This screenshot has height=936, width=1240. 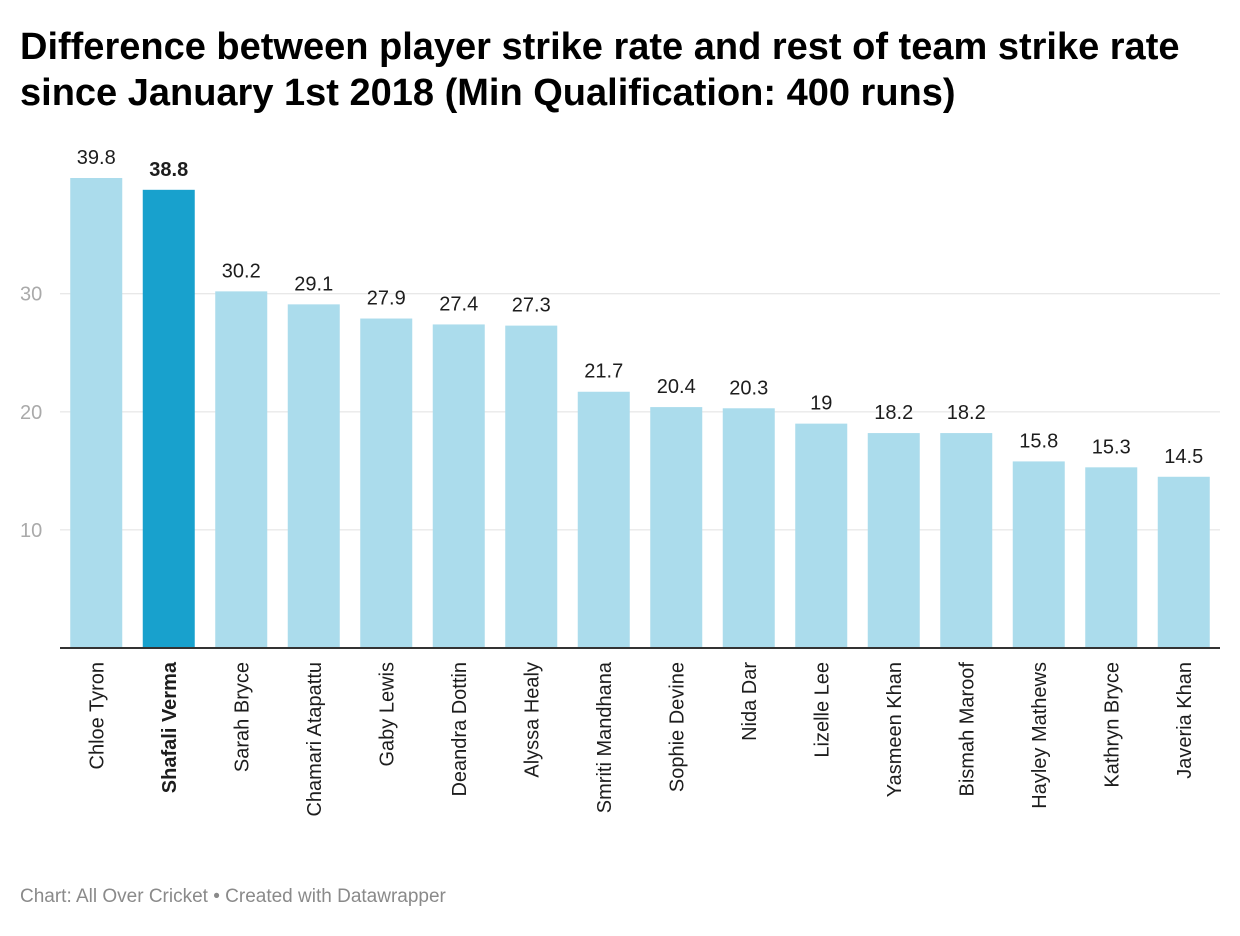 What do you see at coordinates (460, 729) in the screenshot?
I see `category-label: Deandra Dottin` at bounding box center [460, 729].